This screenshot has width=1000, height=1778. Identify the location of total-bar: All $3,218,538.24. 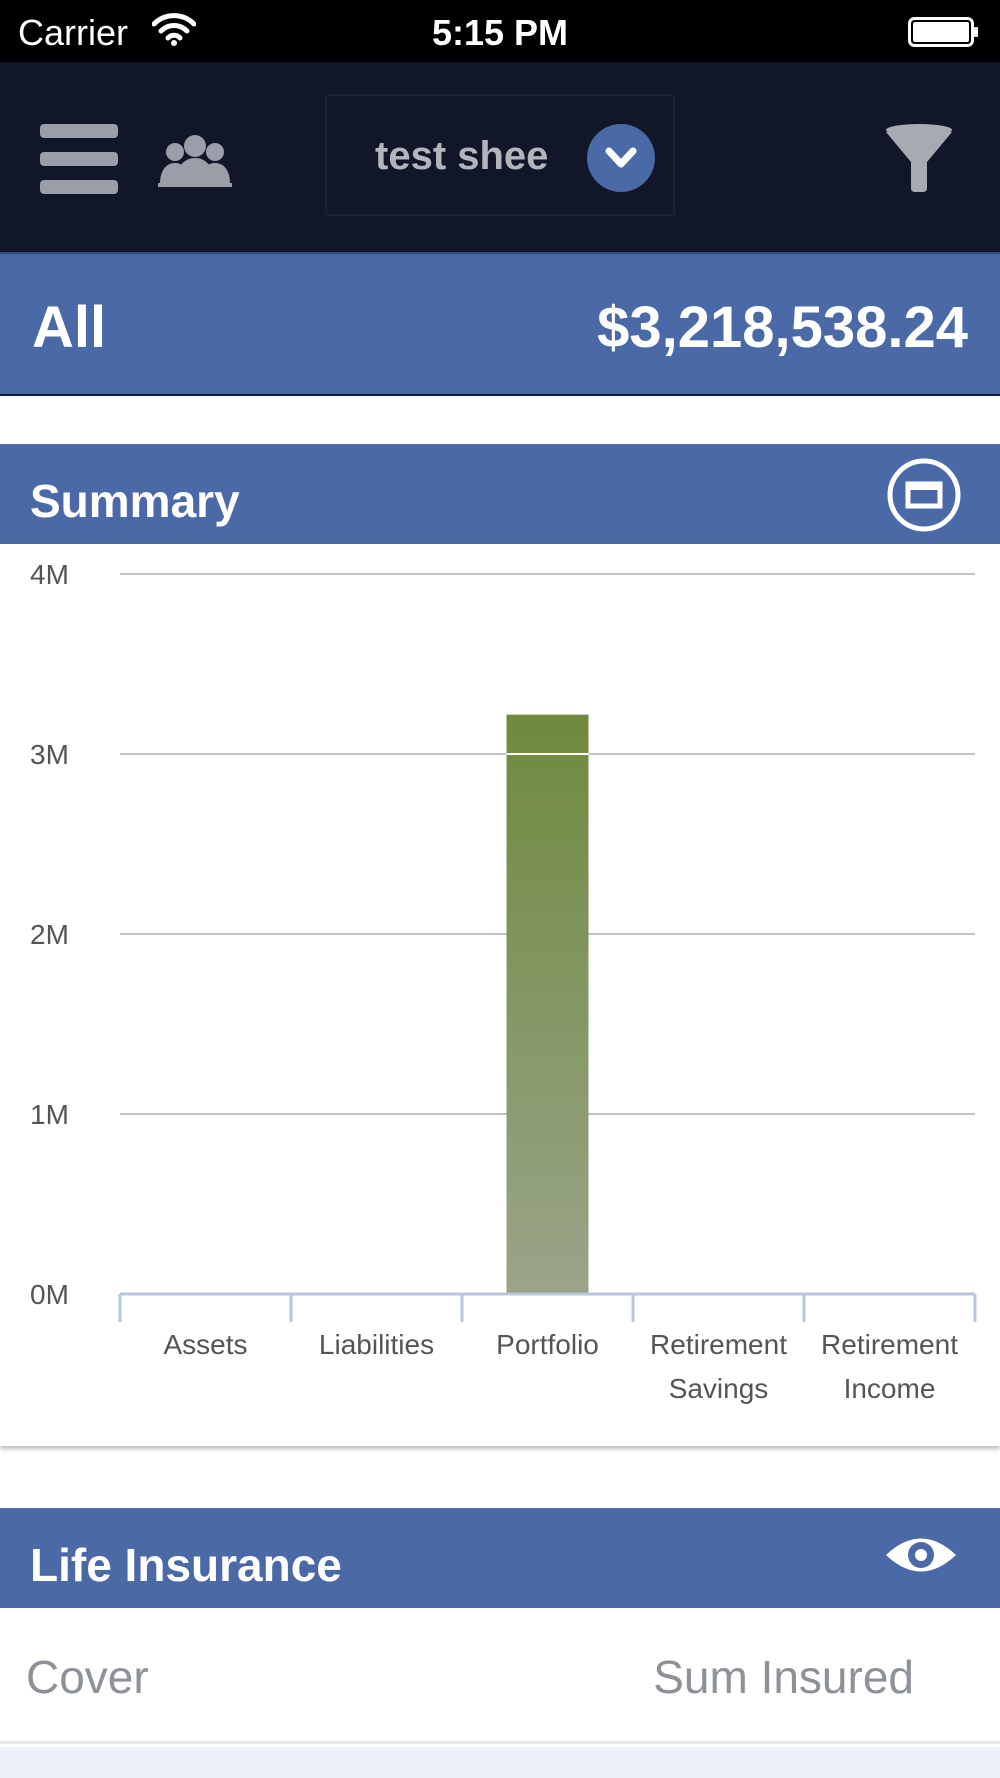
(500, 324).